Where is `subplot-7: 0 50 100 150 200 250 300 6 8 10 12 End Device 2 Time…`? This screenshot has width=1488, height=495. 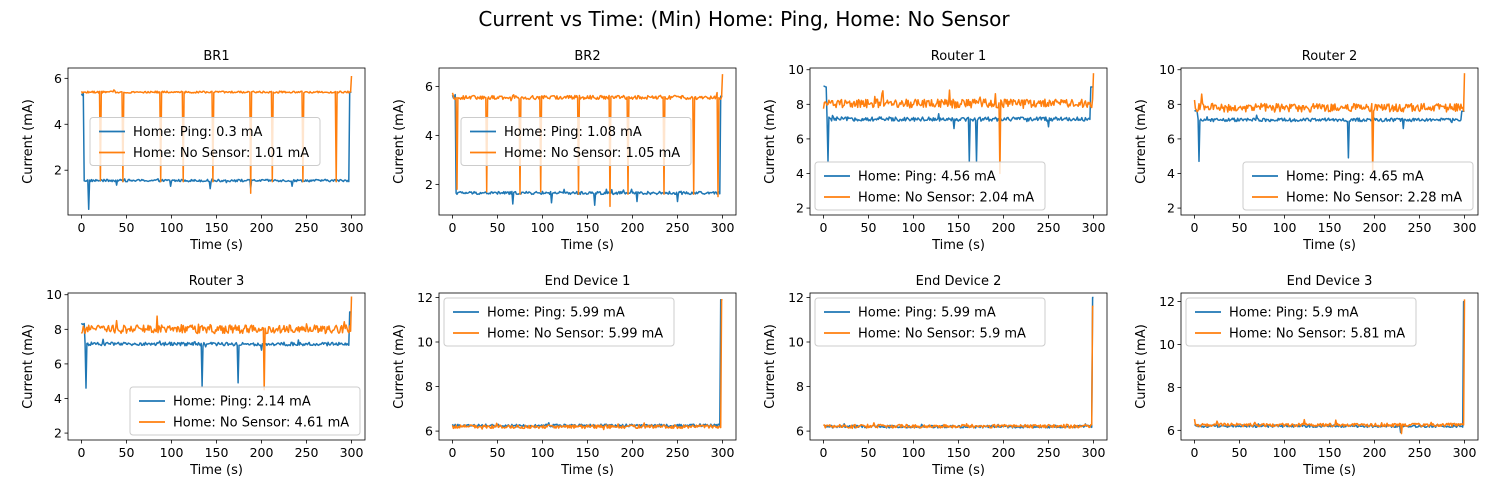
subplot-7: 0 50 100 150 200 250 300 6 8 10 12 End Device 2 Time… is located at coordinates (935, 376).